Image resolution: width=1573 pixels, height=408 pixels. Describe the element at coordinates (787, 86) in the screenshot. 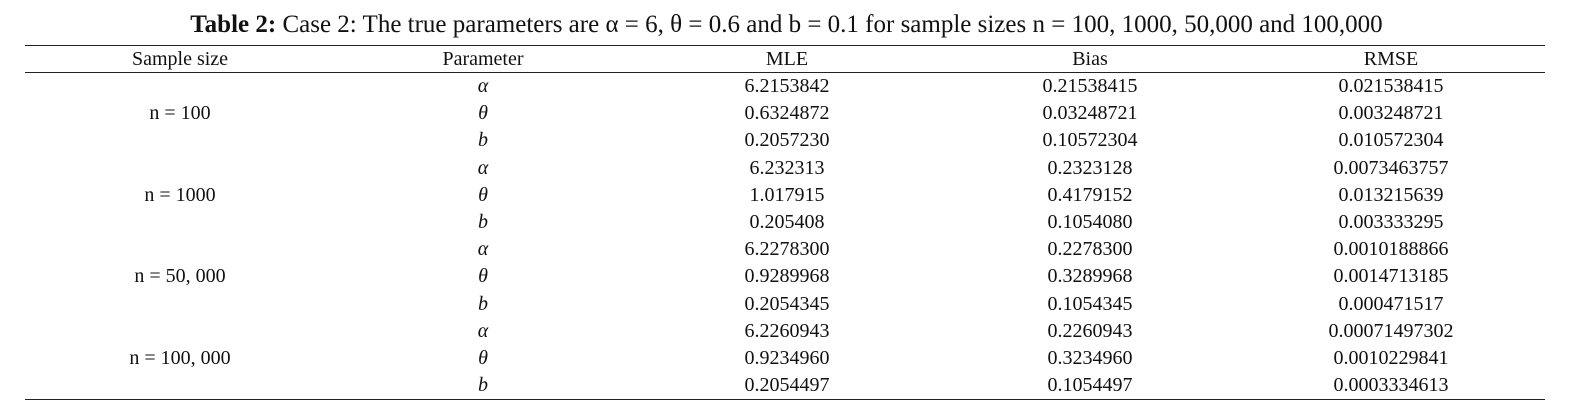

I see `mle: 6.2153842` at that location.